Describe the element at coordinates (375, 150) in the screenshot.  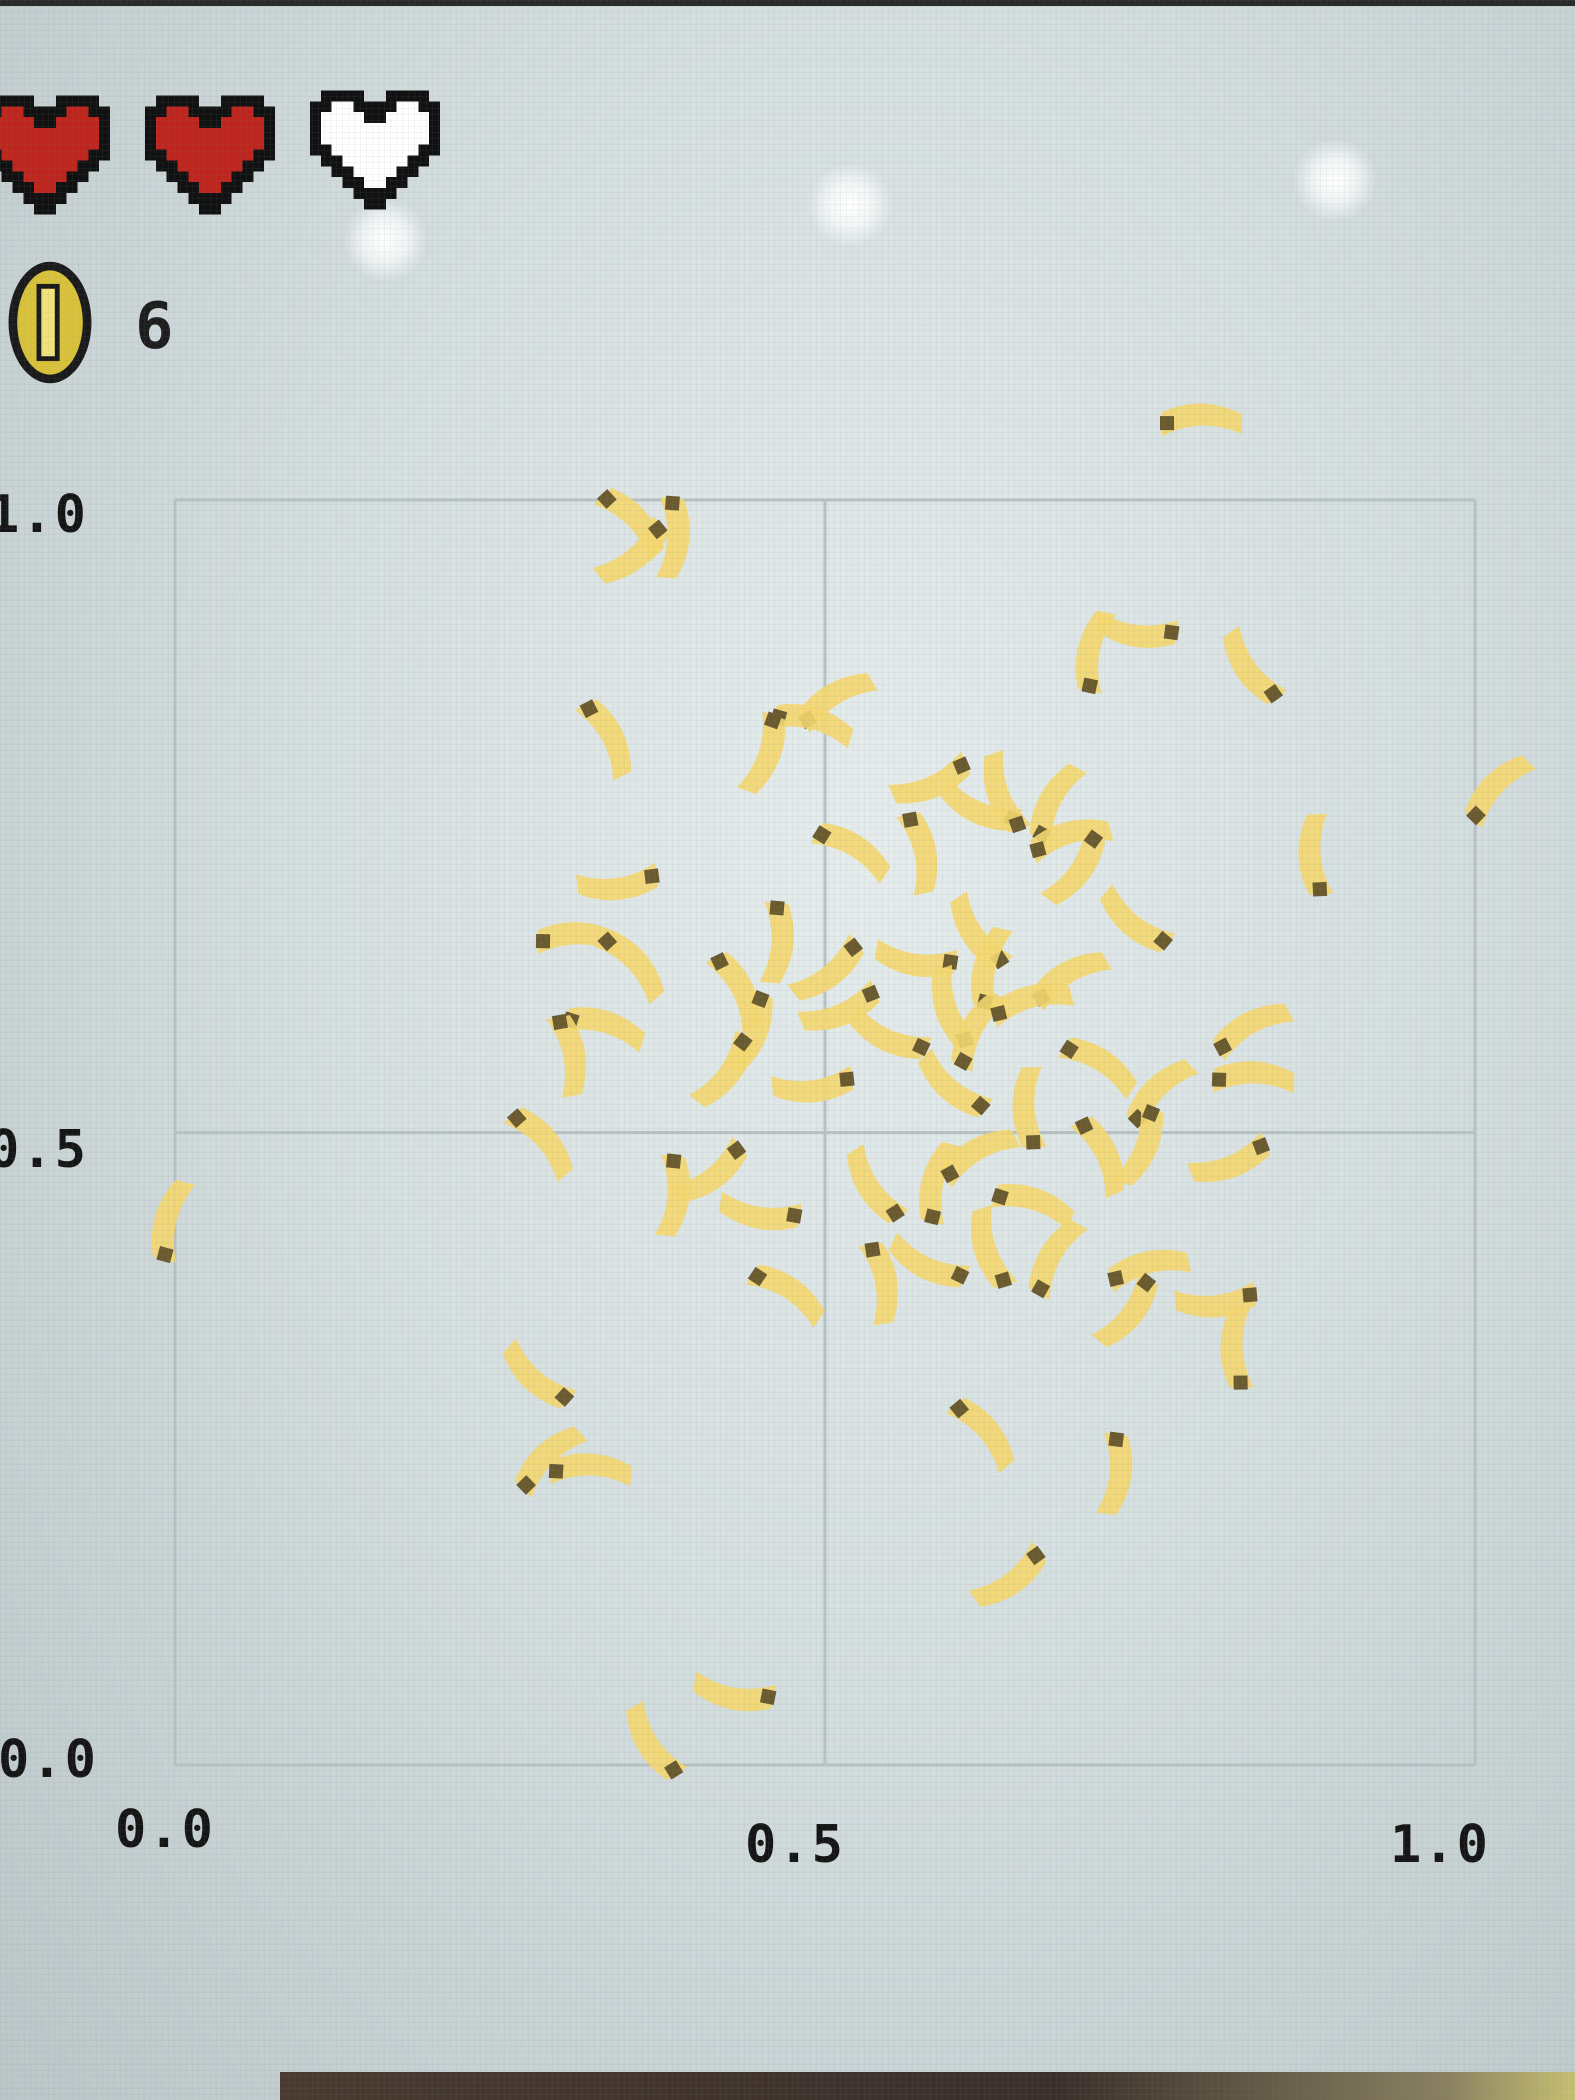
I see `heart-empty-icon` at that location.